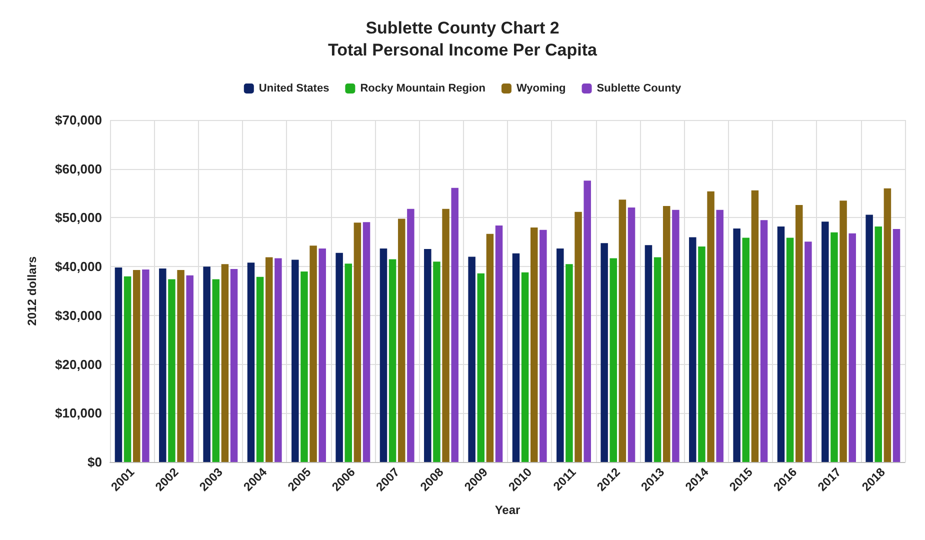 The height and width of the screenshot is (540, 925). Describe the element at coordinates (463, 39) in the screenshot. I see `chart-title: Sublette County Chart 2 Total Personal Income Per Capita` at that location.